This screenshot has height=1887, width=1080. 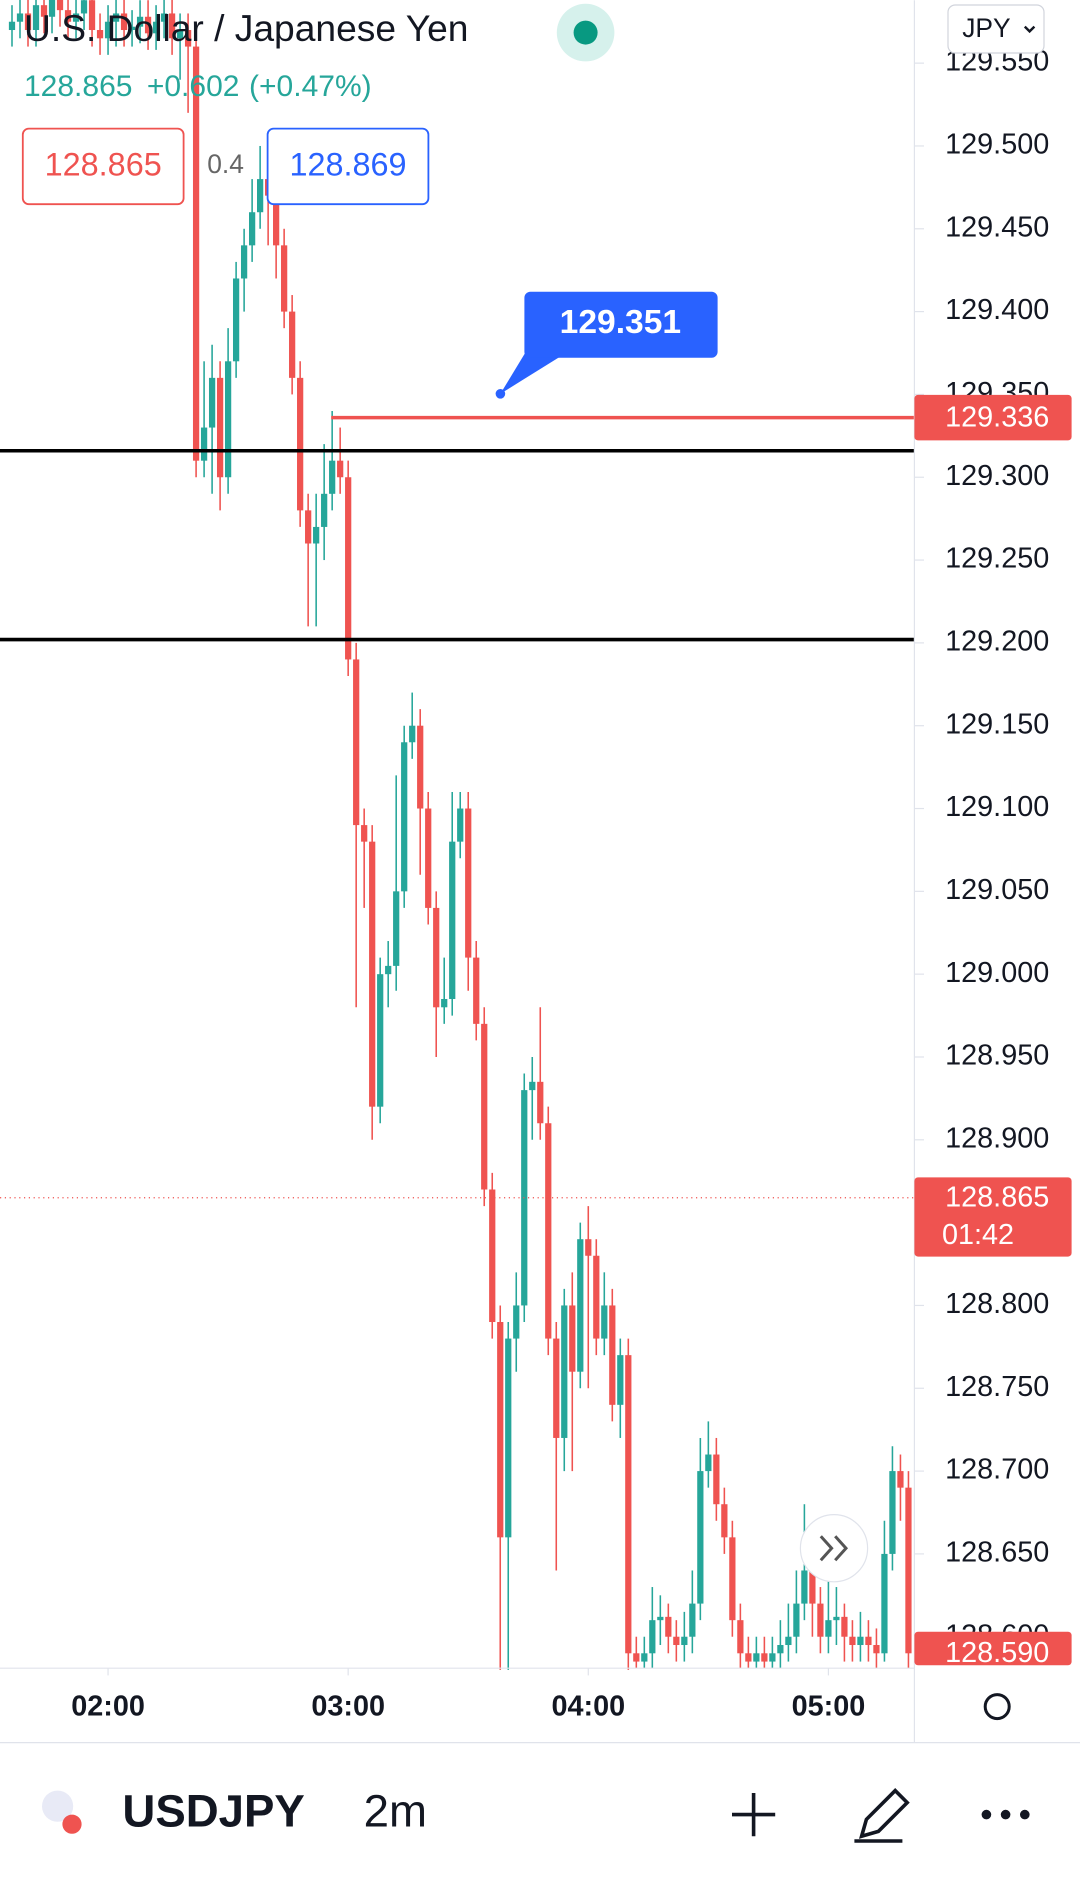 I want to click on flag-icon-badge, so click(x=72, y=1824).